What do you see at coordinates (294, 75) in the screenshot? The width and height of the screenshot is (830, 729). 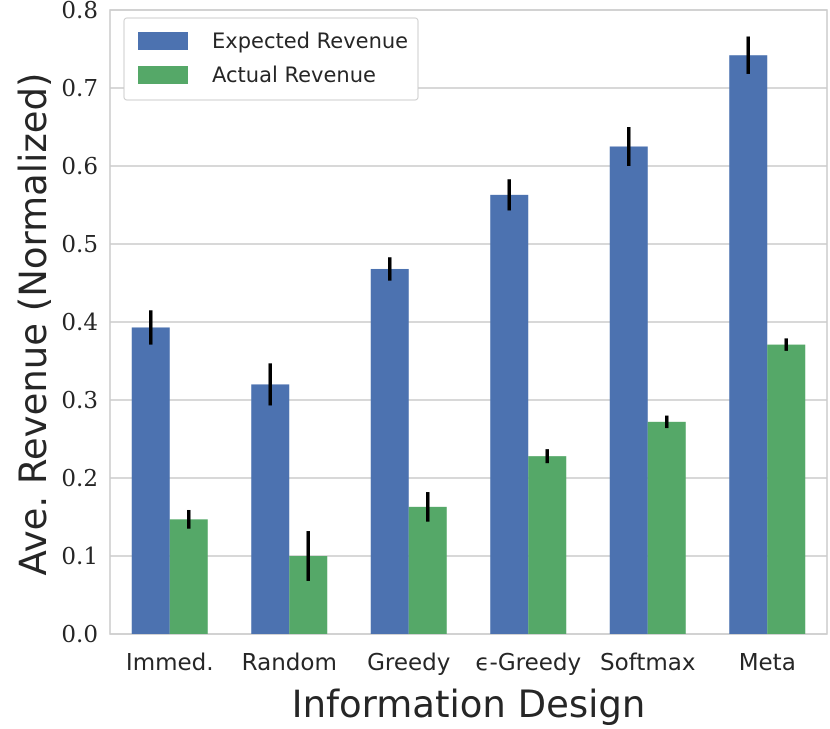 I see `legend-label-actual: Actual Revenue` at bounding box center [294, 75].